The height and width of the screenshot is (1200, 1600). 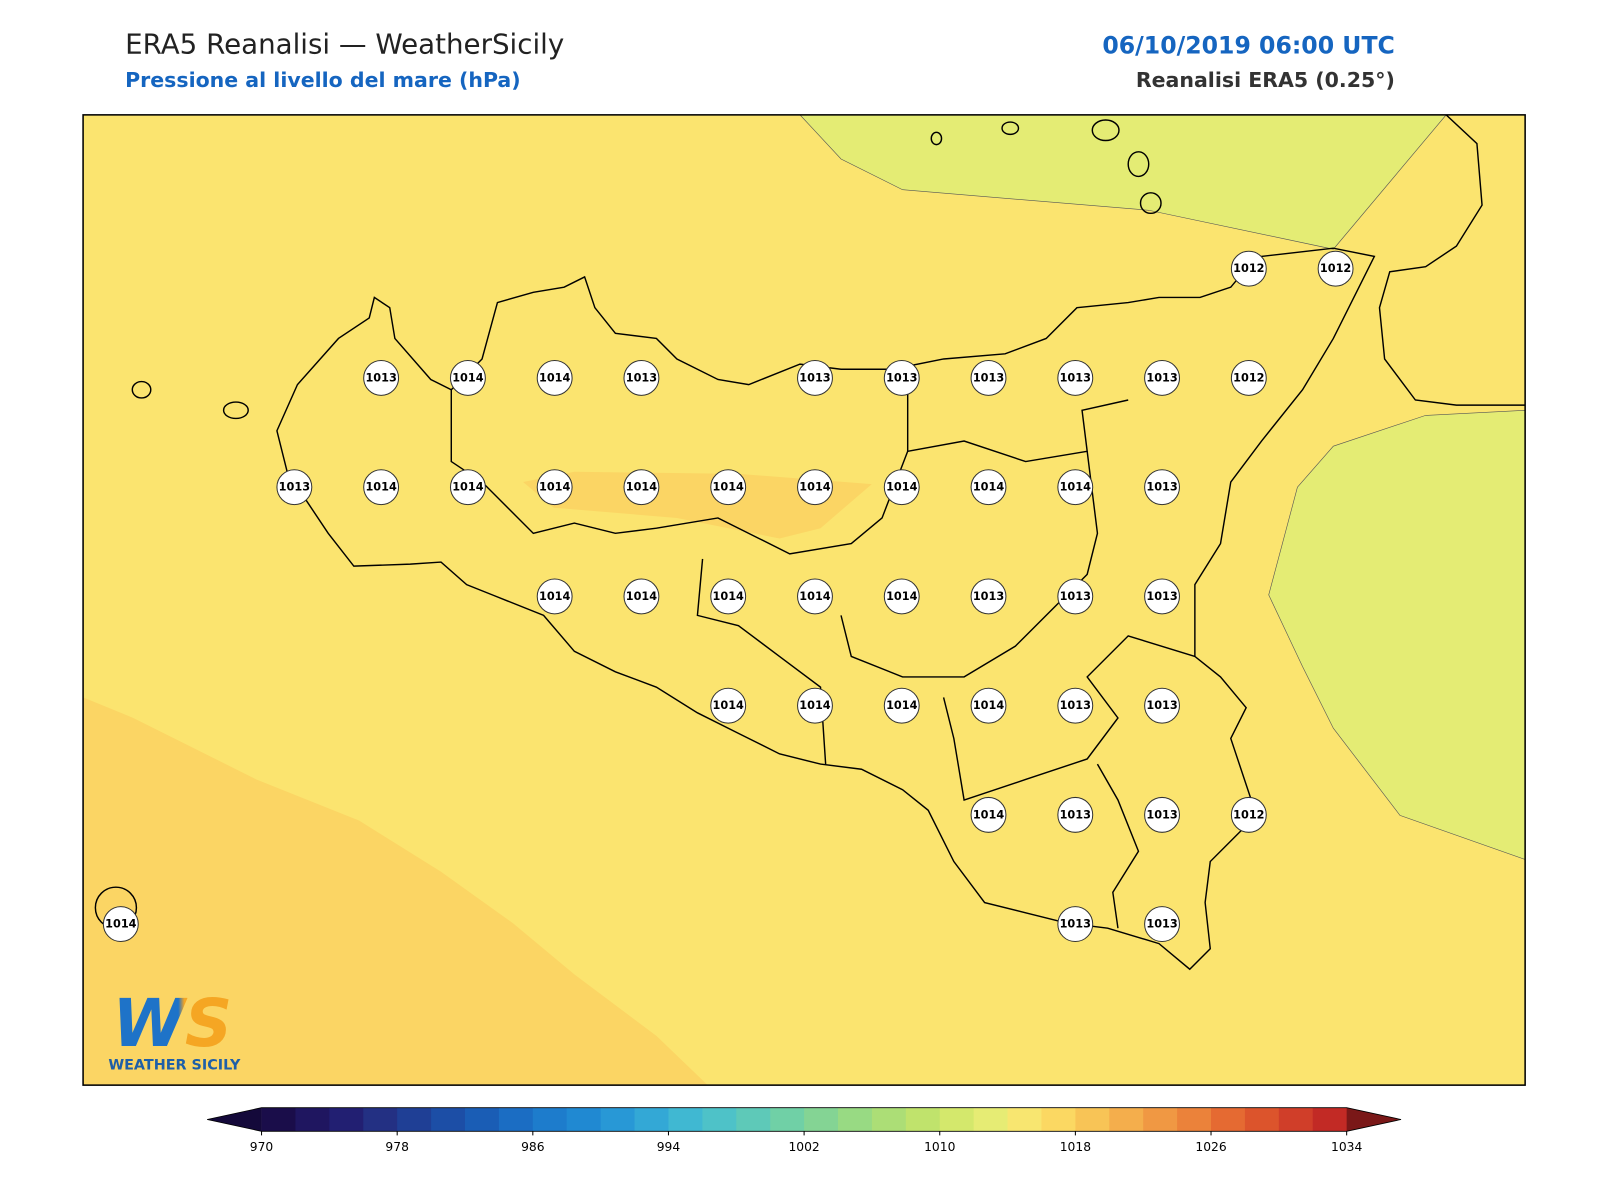 What do you see at coordinates (1265, 80) in the screenshot?
I see `source: Reanalisi ERA5 (0.25°)` at bounding box center [1265, 80].